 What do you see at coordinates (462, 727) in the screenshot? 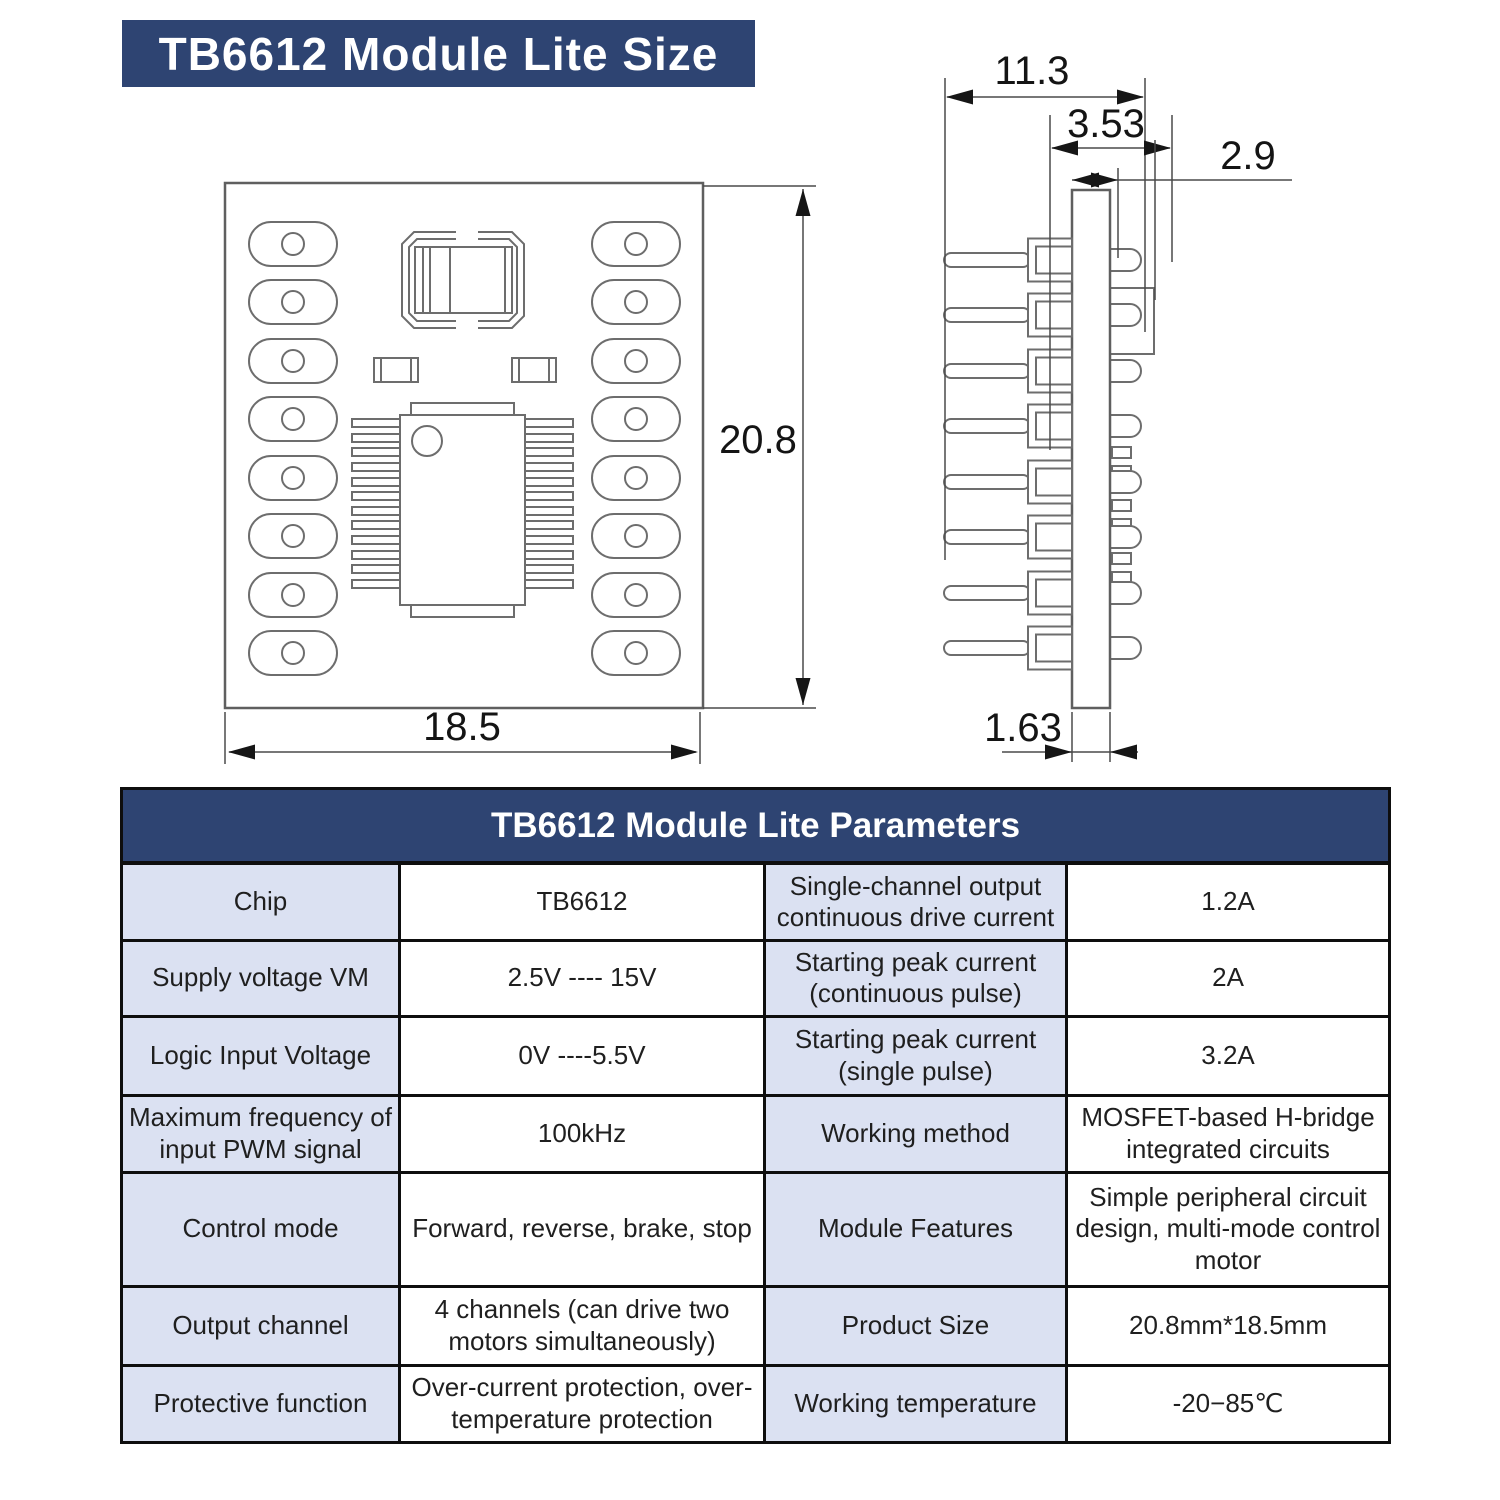
I see `board-width-label: 18.5` at bounding box center [462, 727].